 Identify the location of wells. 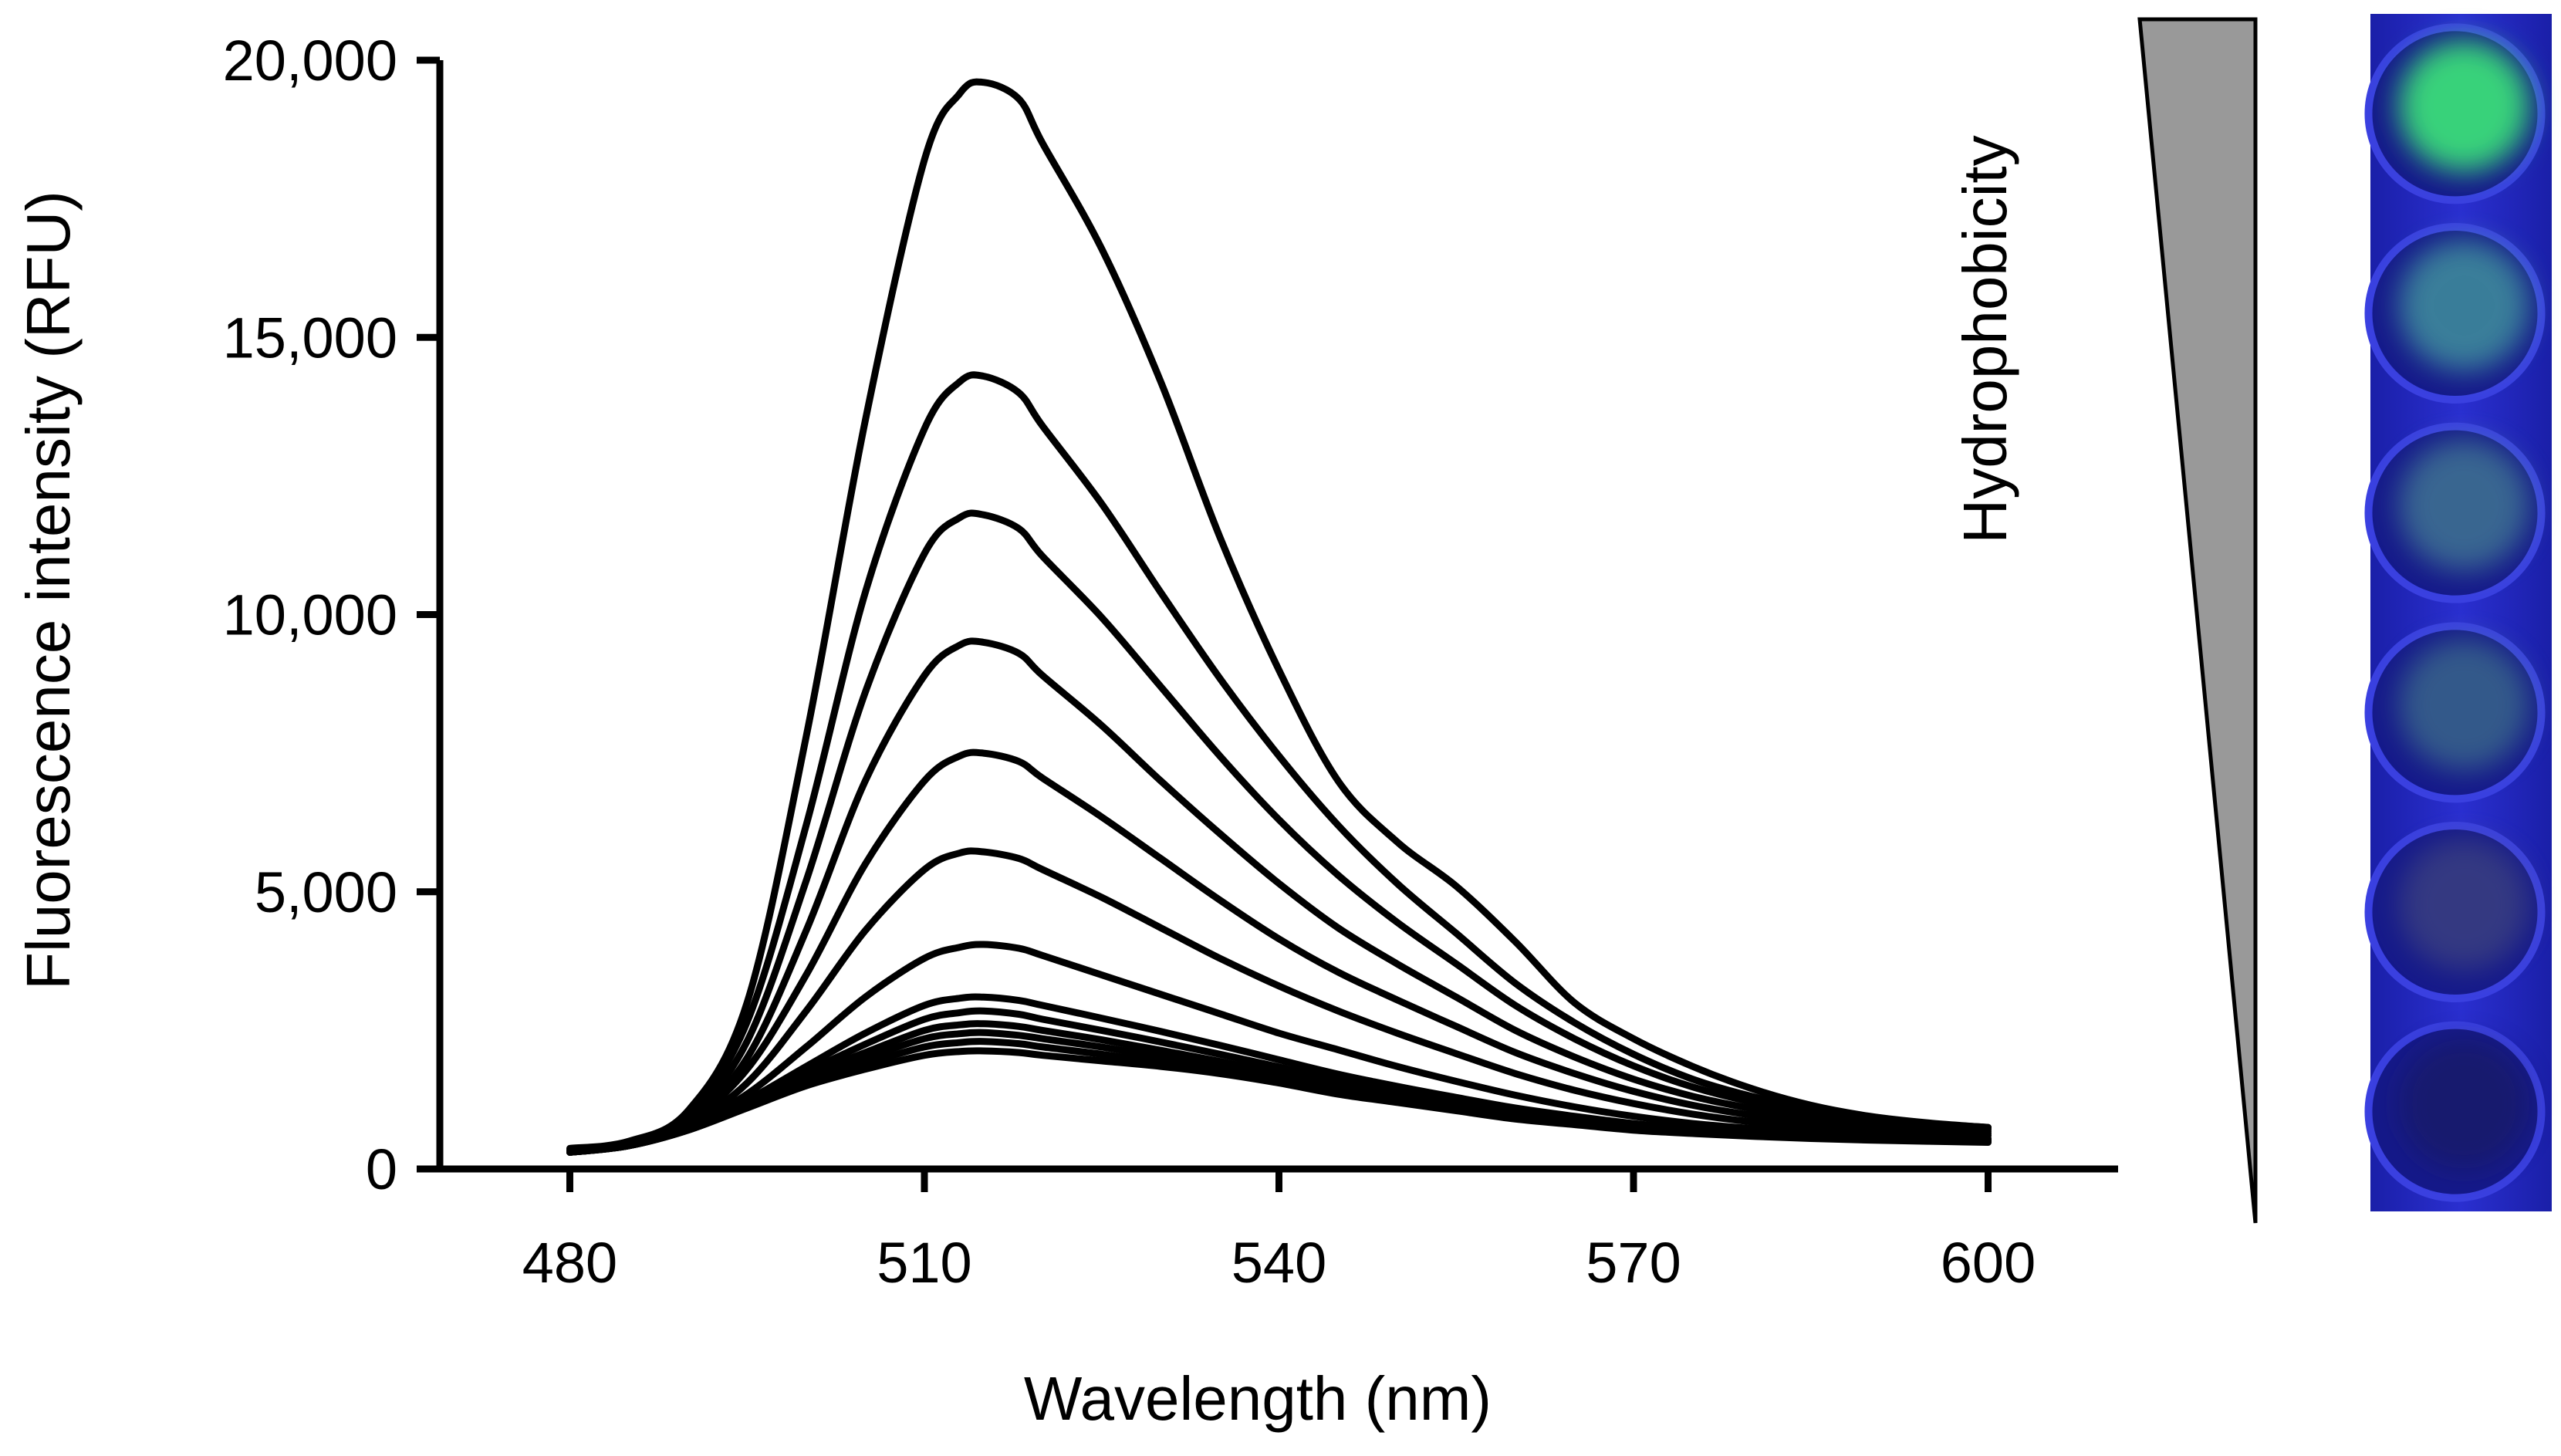
(2455, 612).